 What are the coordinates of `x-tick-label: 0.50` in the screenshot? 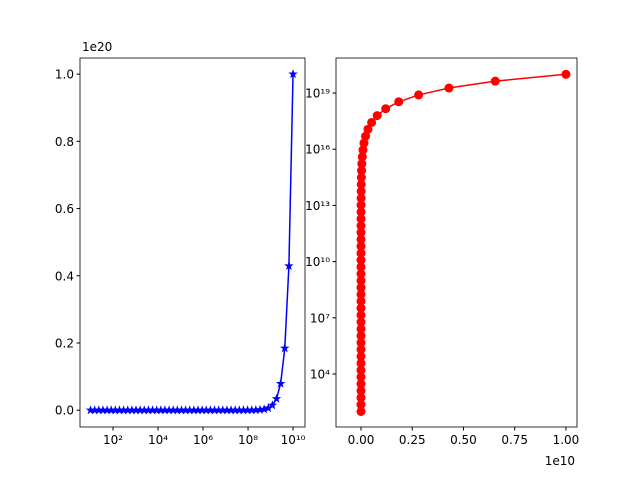 It's located at (463, 440).